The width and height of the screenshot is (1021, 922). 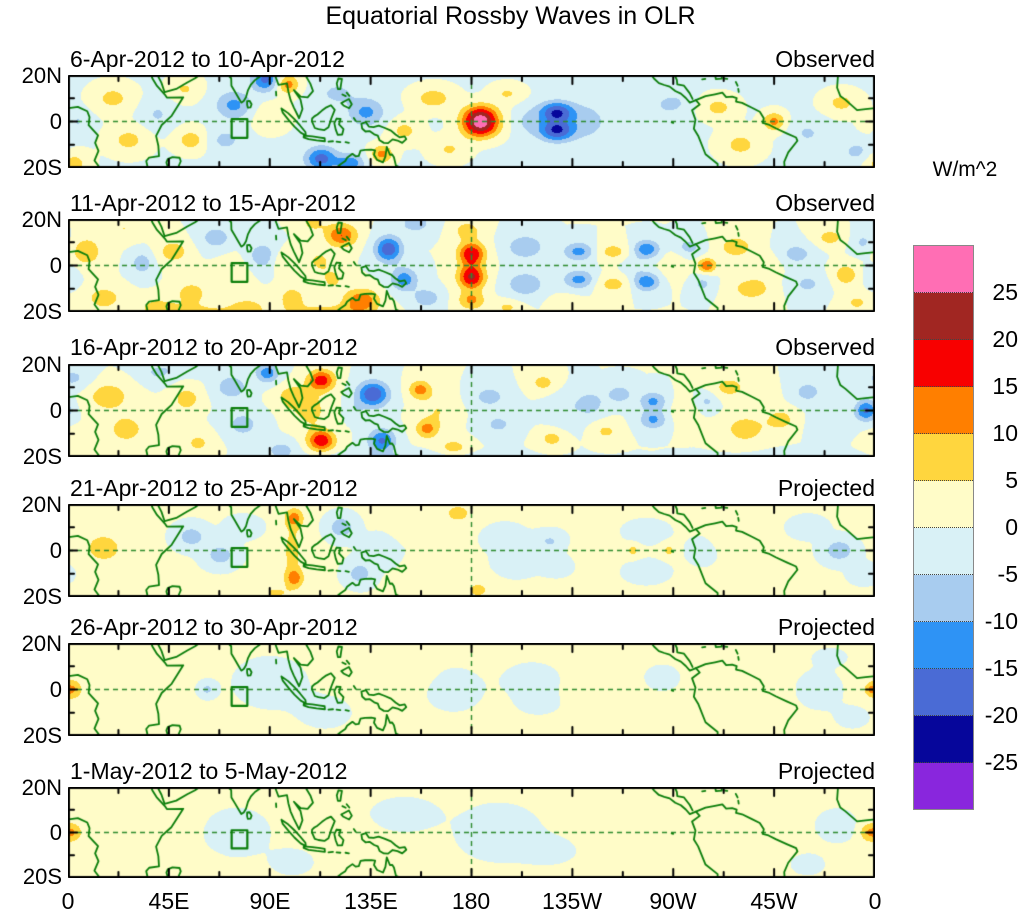 What do you see at coordinates (826, 488) in the screenshot?
I see `panel-4-status: Projected` at bounding box center [826, 488].